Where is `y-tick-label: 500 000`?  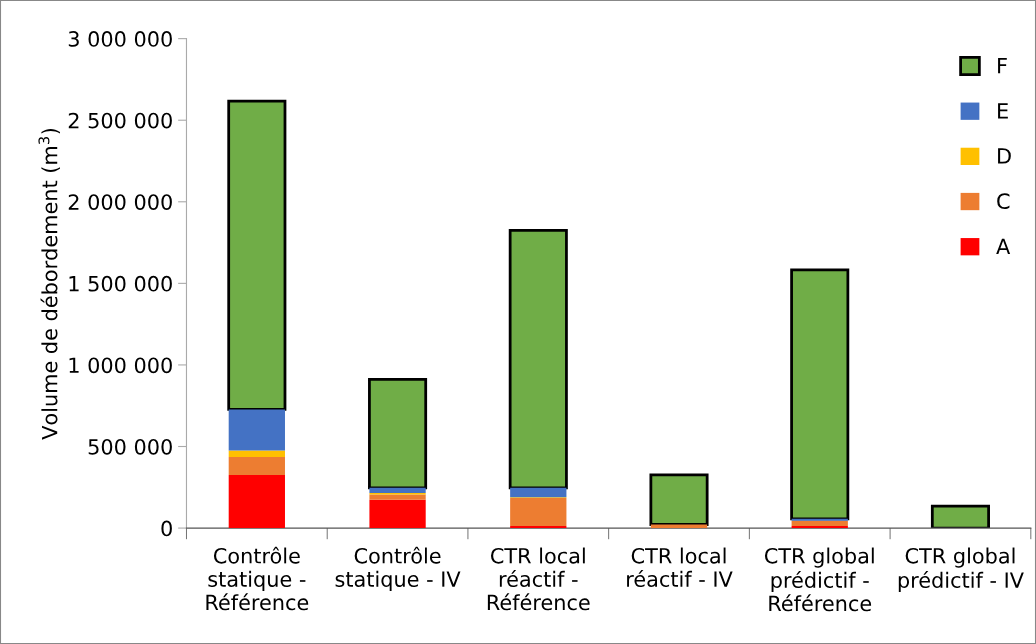
y-tick-label: 500 000 is located at coordinates (130, 446).